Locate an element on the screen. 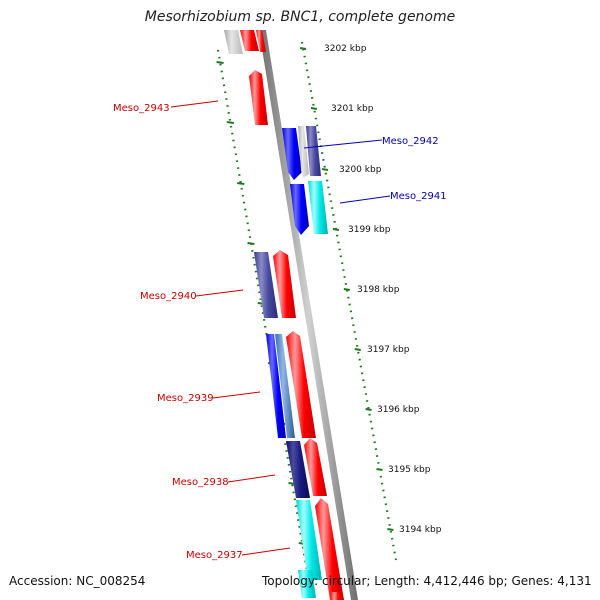  gene-meso-2938-b is located at coordinates (315, 467).